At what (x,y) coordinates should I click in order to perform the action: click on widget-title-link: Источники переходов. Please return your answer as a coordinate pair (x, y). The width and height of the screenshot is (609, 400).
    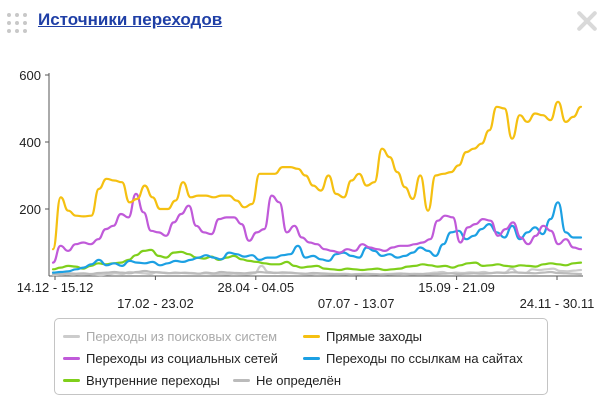
    Looking at the image, I should click on (130, 19).